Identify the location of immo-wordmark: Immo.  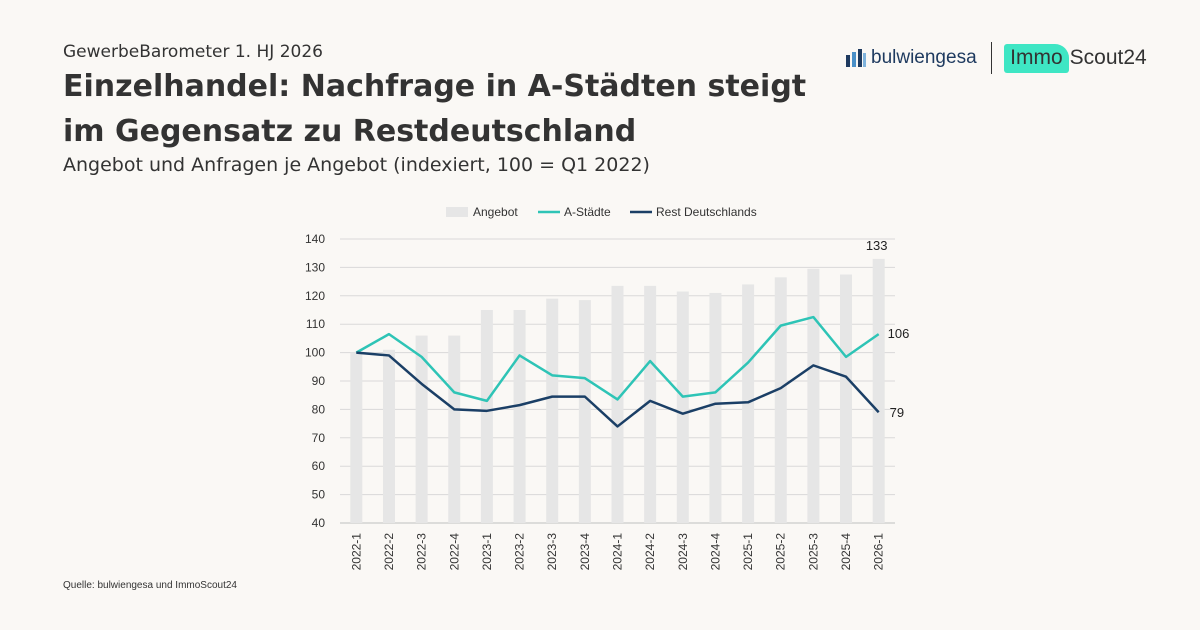
(1036, 58).